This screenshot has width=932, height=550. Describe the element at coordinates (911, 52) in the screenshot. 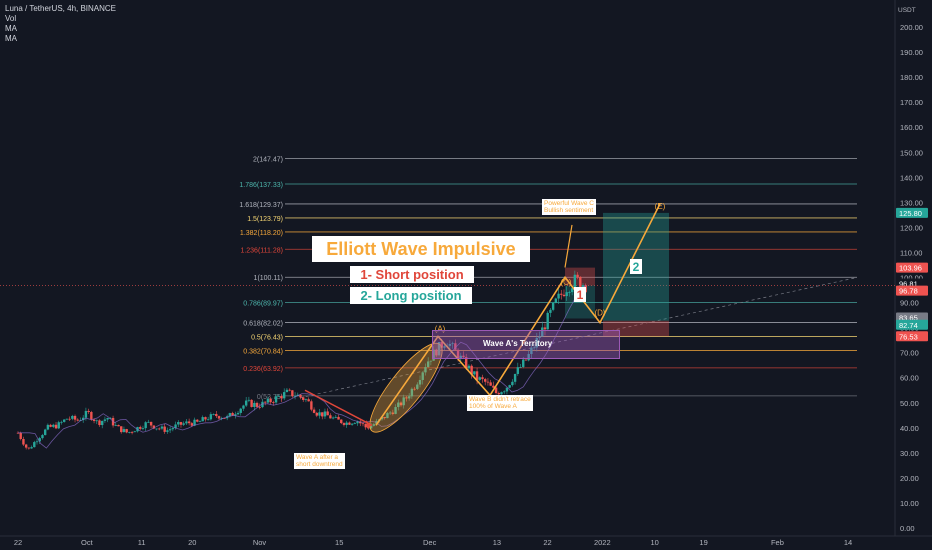

I see `y-tick-label: 190.00` at that location.